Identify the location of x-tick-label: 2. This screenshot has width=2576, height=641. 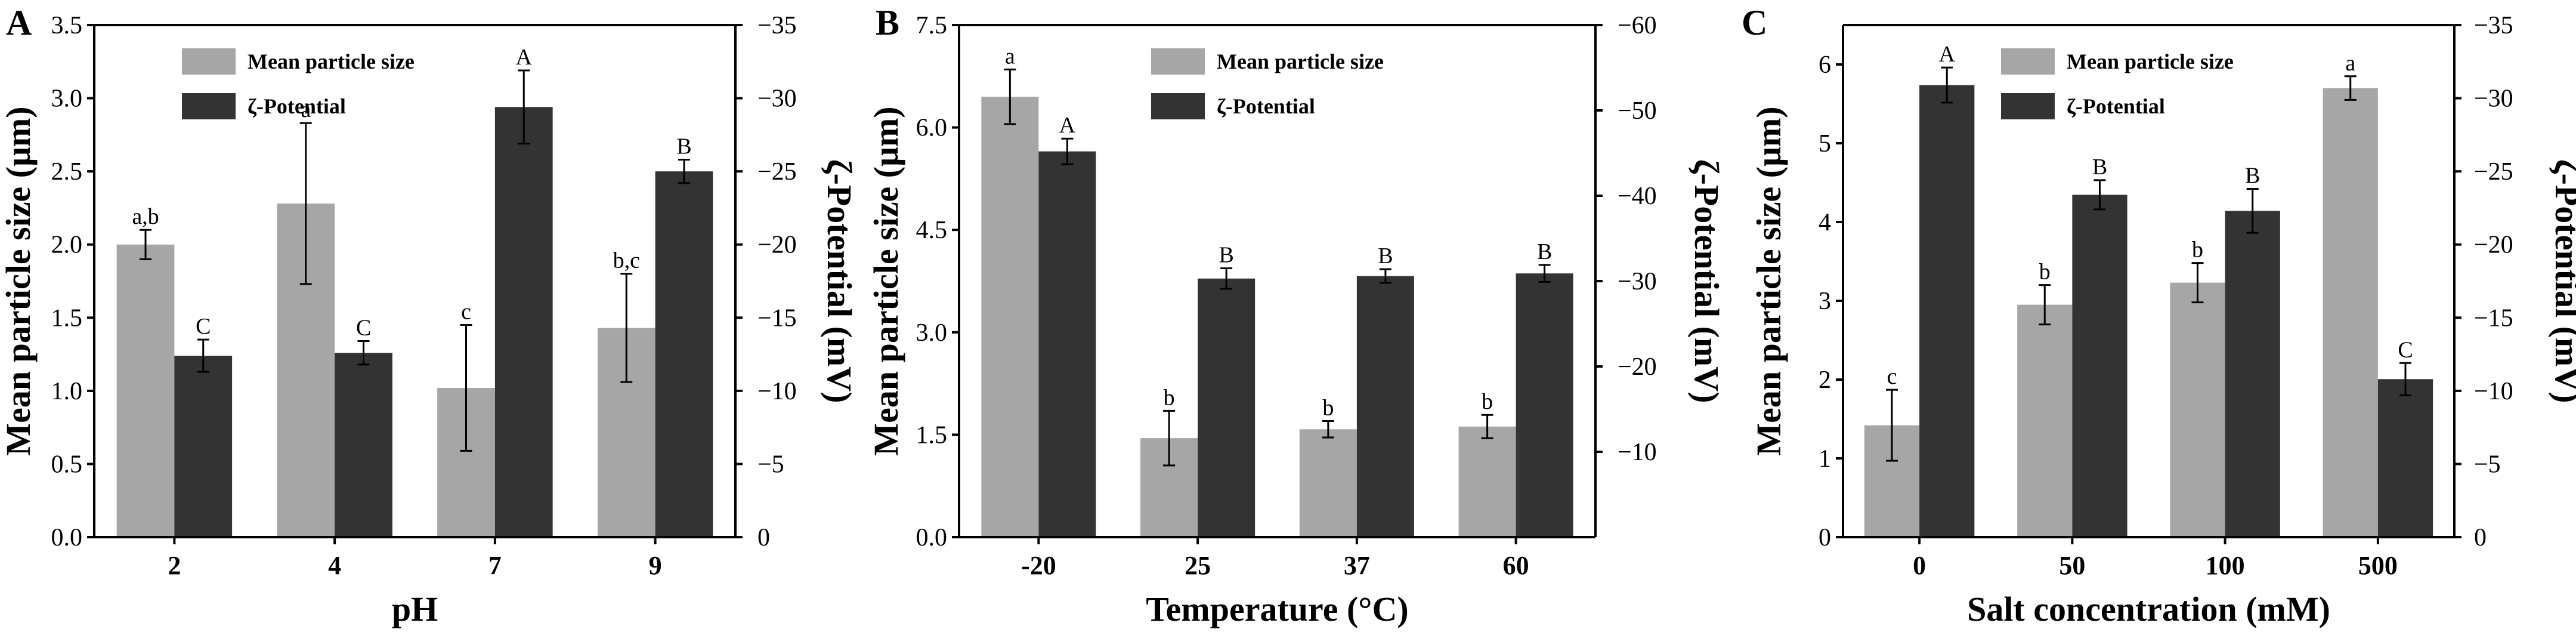
(174, 565).